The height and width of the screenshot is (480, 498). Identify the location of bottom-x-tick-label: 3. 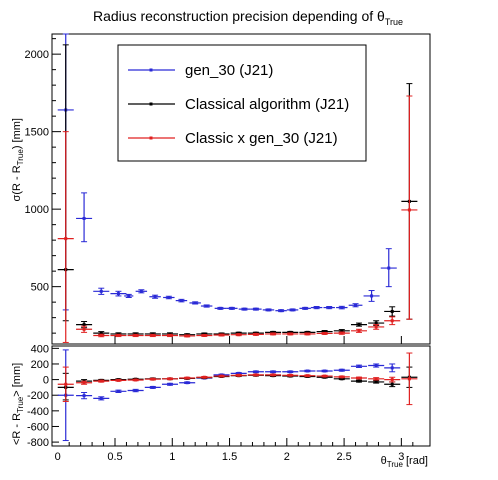
(401, 457).